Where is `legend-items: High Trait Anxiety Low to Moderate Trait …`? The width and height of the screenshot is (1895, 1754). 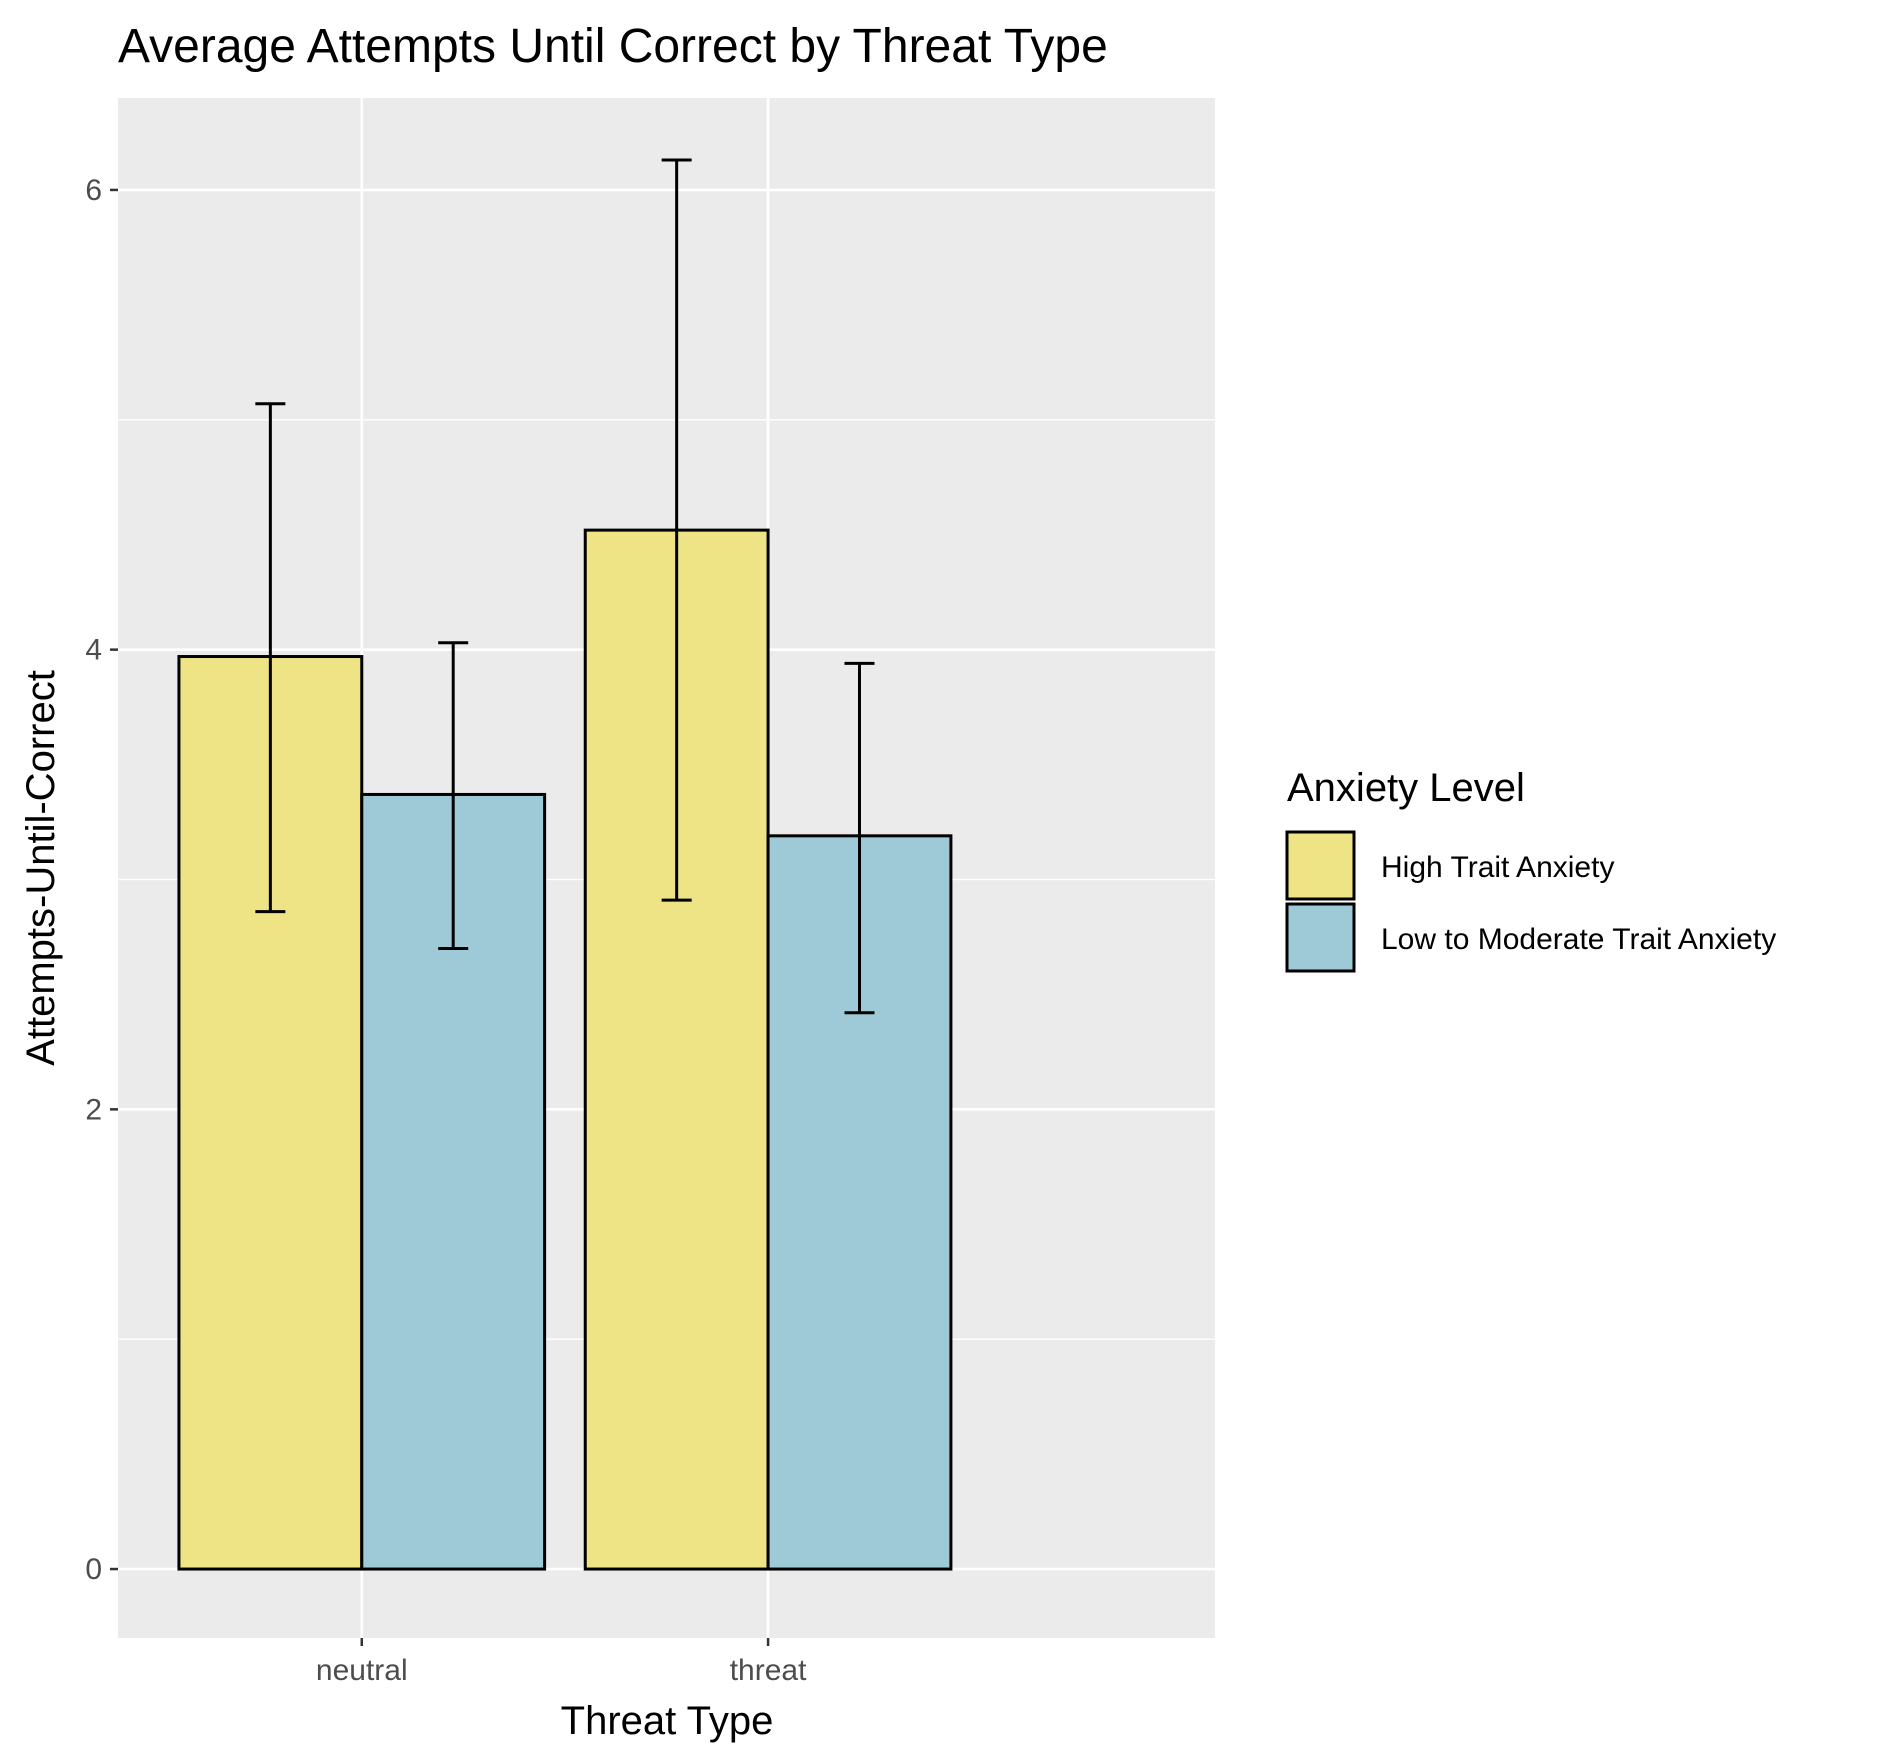
legend-items: High Trait Anxiety Low to Moderate Trait … is located at coordinates (1531, 901).